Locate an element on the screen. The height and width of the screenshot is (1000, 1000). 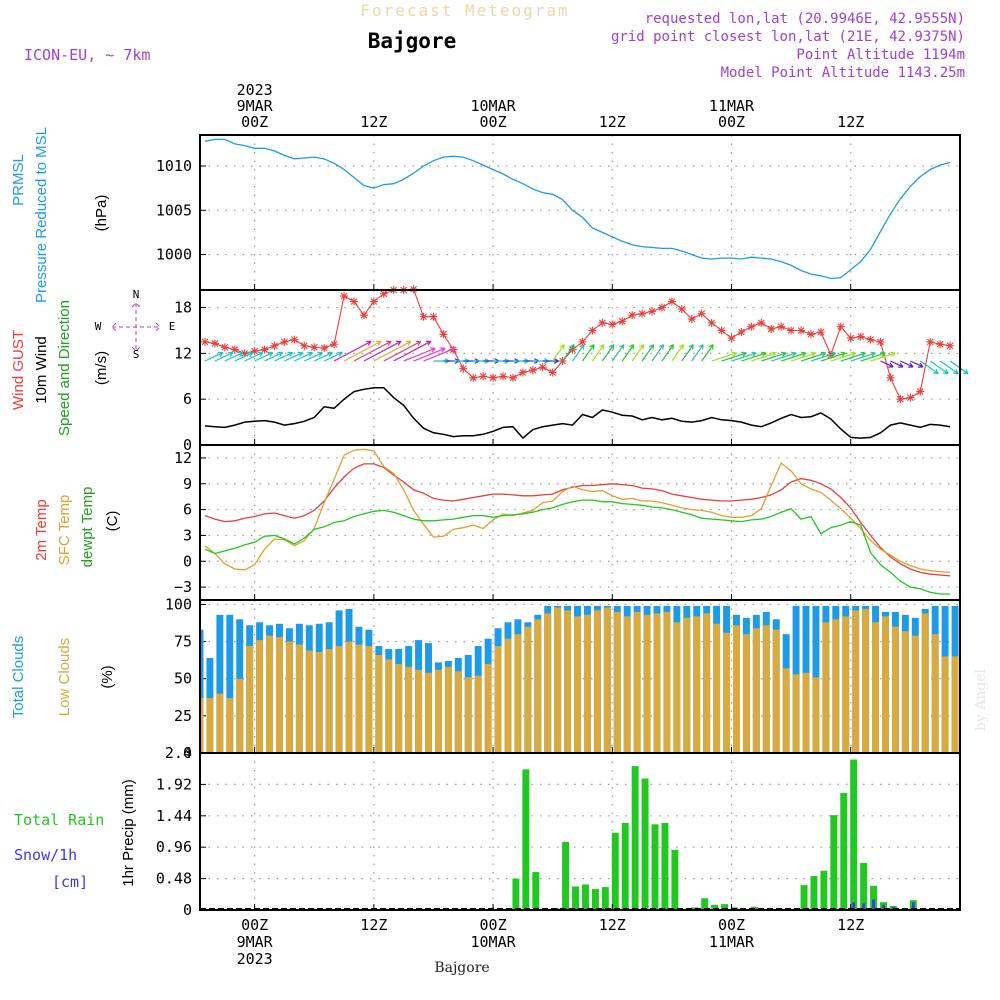
model-point-altitude: Model Point Altitude 1143.25m is located at coordinates (843, 73).